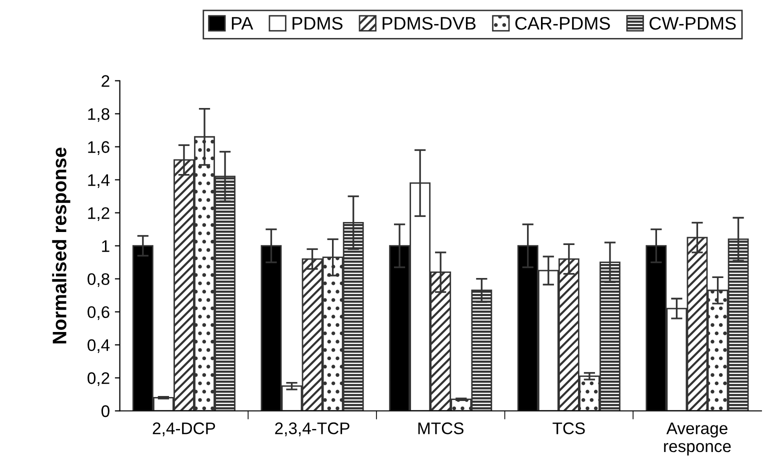  Describe the element at coordinates (61, 246) in the screenshot. I see `y-axis-title: Normalised response` at that location.